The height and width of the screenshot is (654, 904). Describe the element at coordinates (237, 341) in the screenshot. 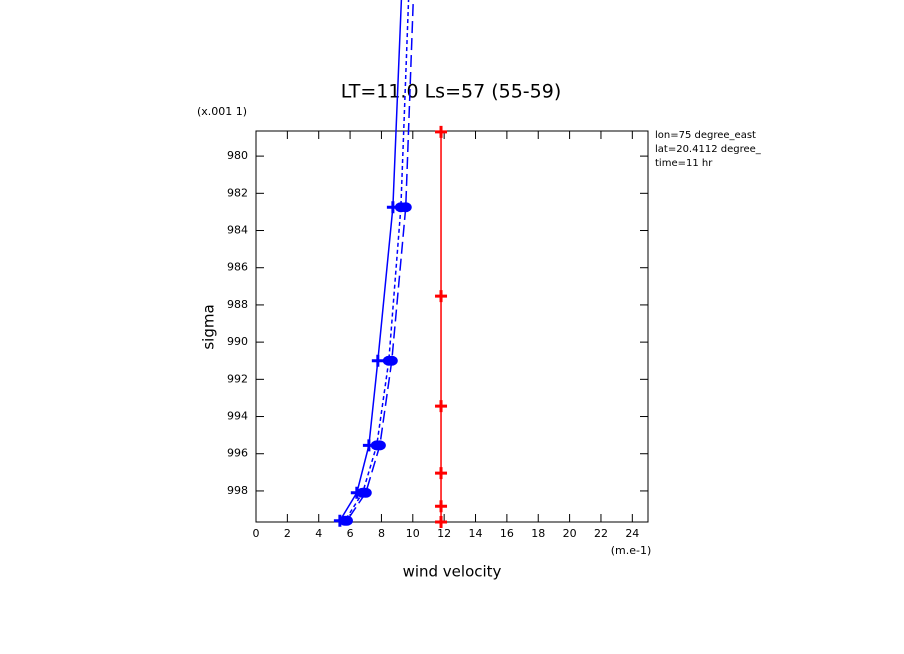

I see `y-tick-label: 990` at that location.